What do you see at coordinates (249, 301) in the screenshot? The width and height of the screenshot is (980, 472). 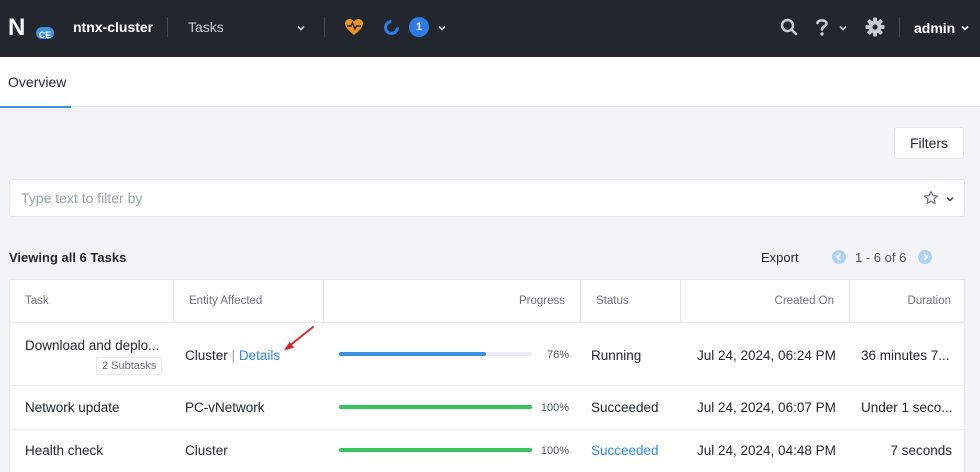 I see `column-header-entity: Entity Affected` at bounding box center [249, 301].